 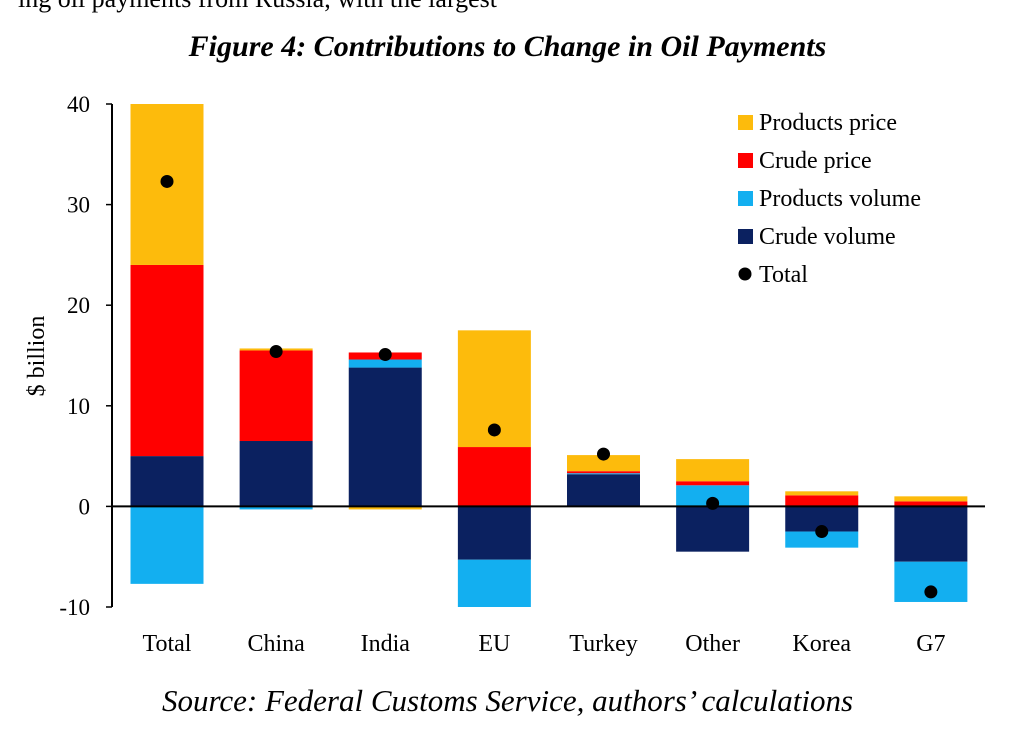 What do you see at coordinates (828, 123) in the screenshot?
I see `legend-label-products-price: Products price` at bounding box center [828, 123].